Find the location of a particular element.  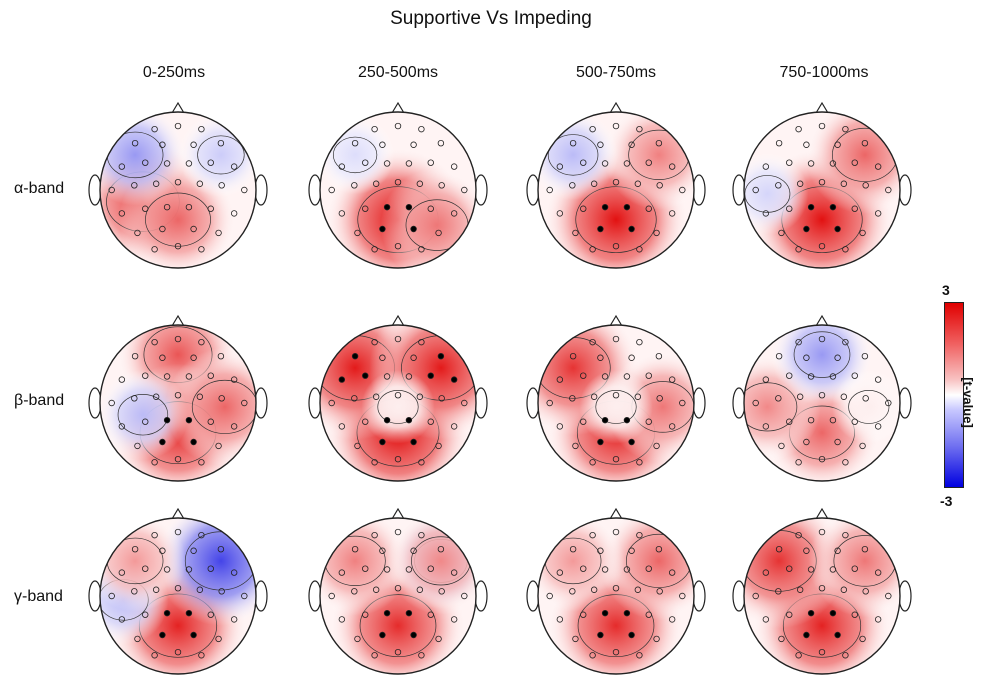

column-header-1: 250-500ms is located at coordinates (398, 72).